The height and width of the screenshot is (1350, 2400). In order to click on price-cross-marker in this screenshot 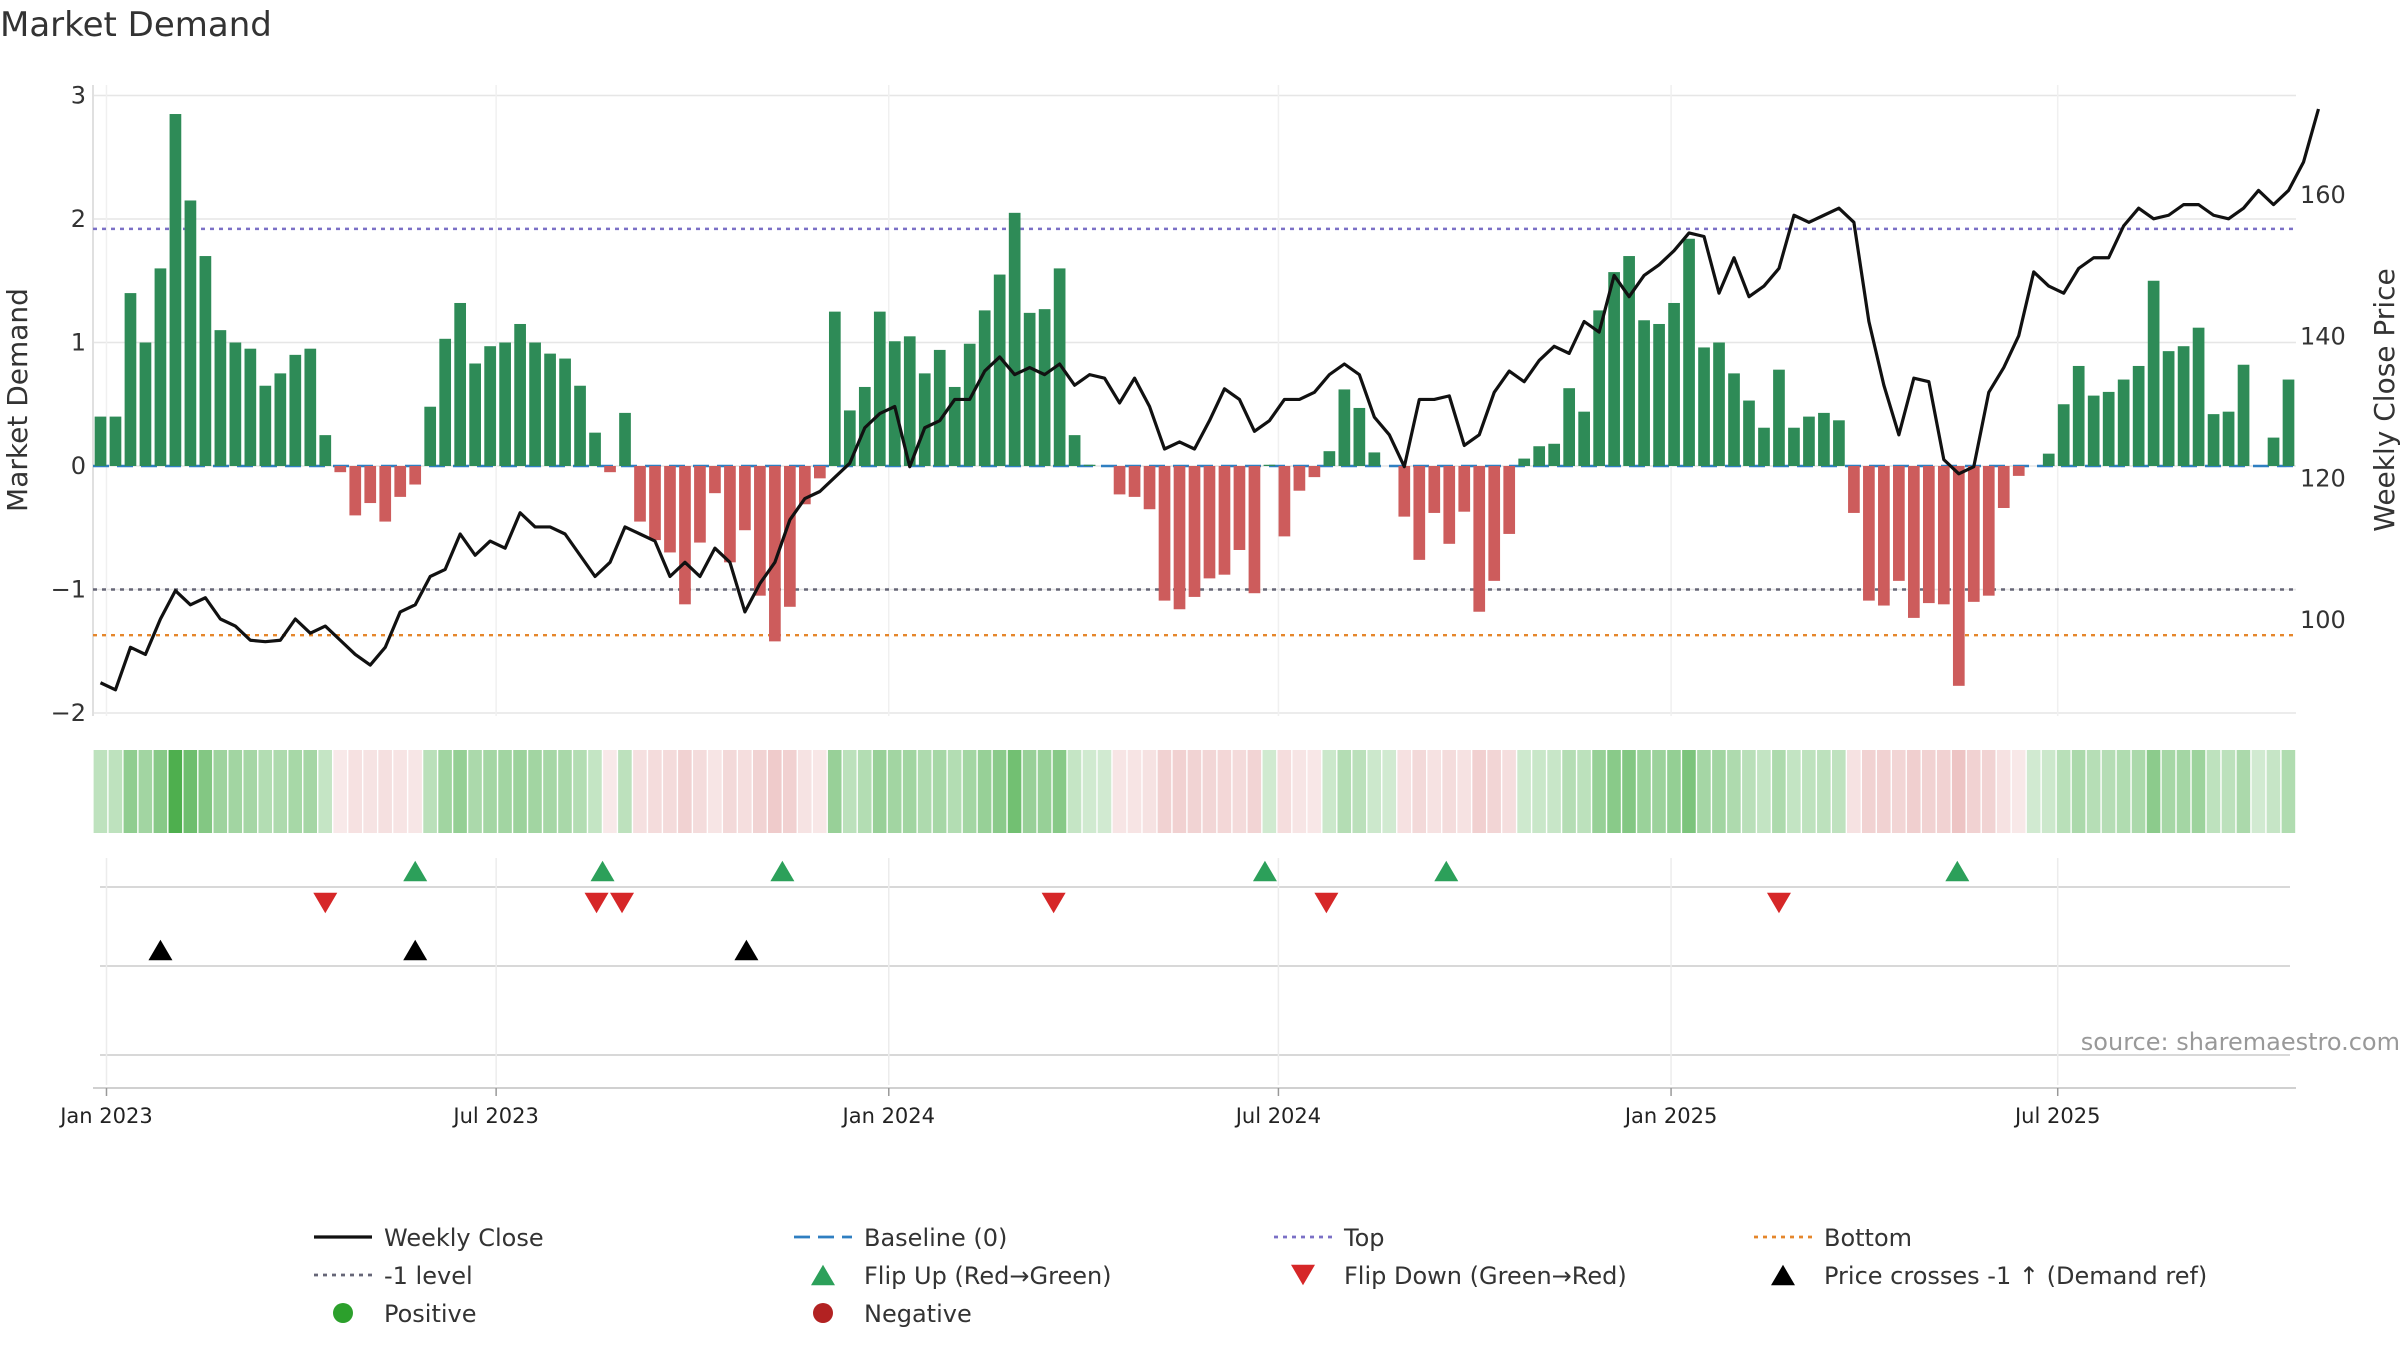, I will do `click(746, 950)`.